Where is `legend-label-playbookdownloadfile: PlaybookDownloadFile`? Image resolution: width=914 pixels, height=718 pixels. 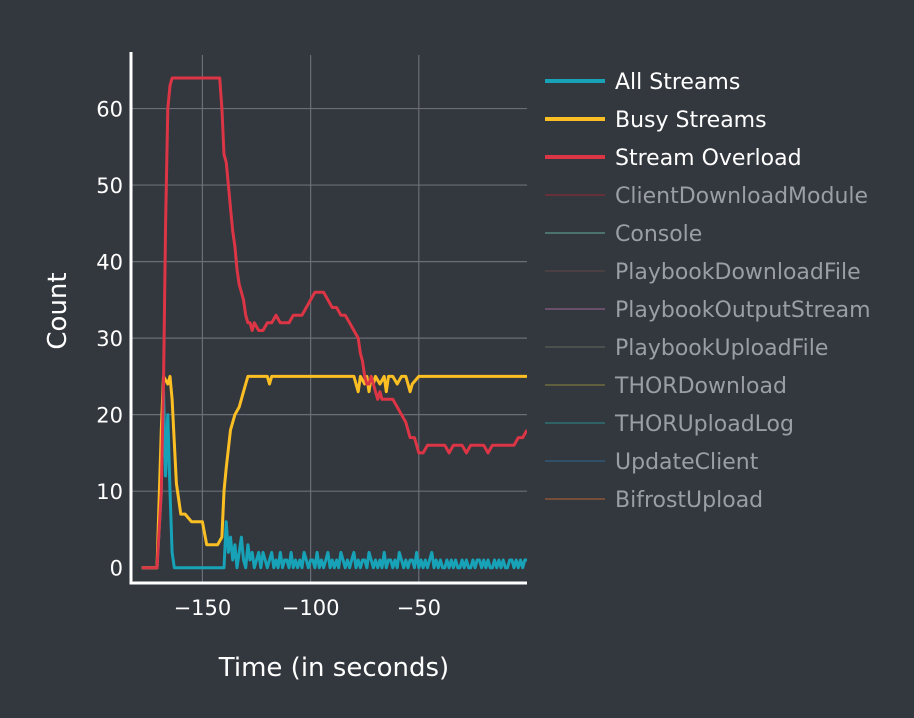 legend-label-playbookdownloadfile: PlaybookDownloadFile is located at coordinates (738, 272).